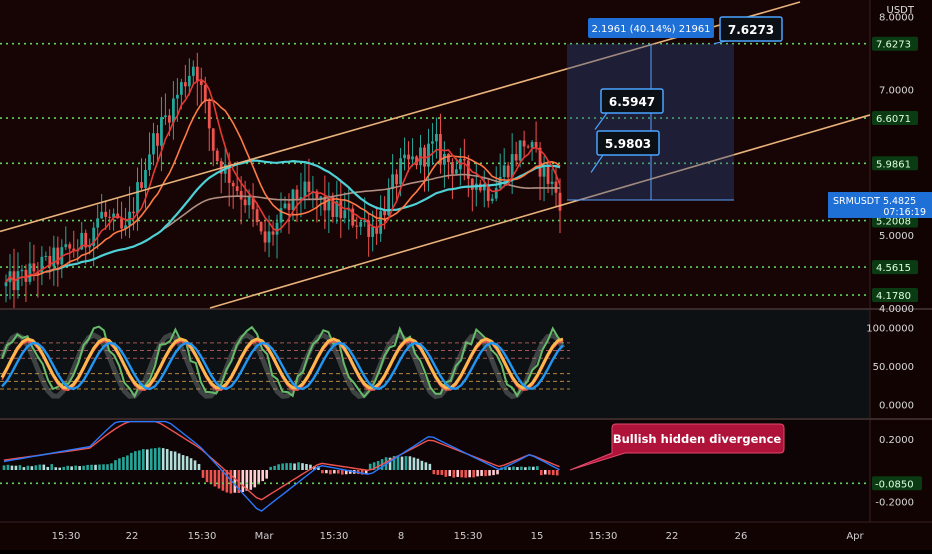  Describe the element at coordinates (628, 143) in the screenshot. I see `target-box` at that location.